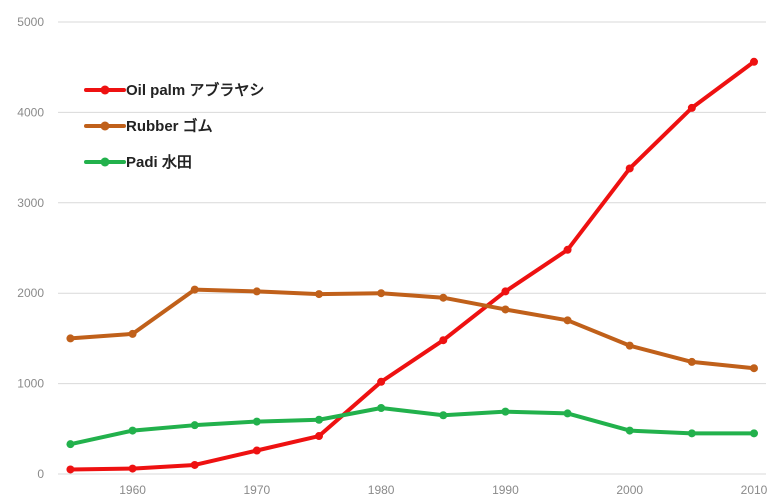 This screenshot has height=498, width=770. What do you see at coordinates (257, 490) in the screenshot?
I see `x-tick-label: 1970` at bounding box center [257, 490].